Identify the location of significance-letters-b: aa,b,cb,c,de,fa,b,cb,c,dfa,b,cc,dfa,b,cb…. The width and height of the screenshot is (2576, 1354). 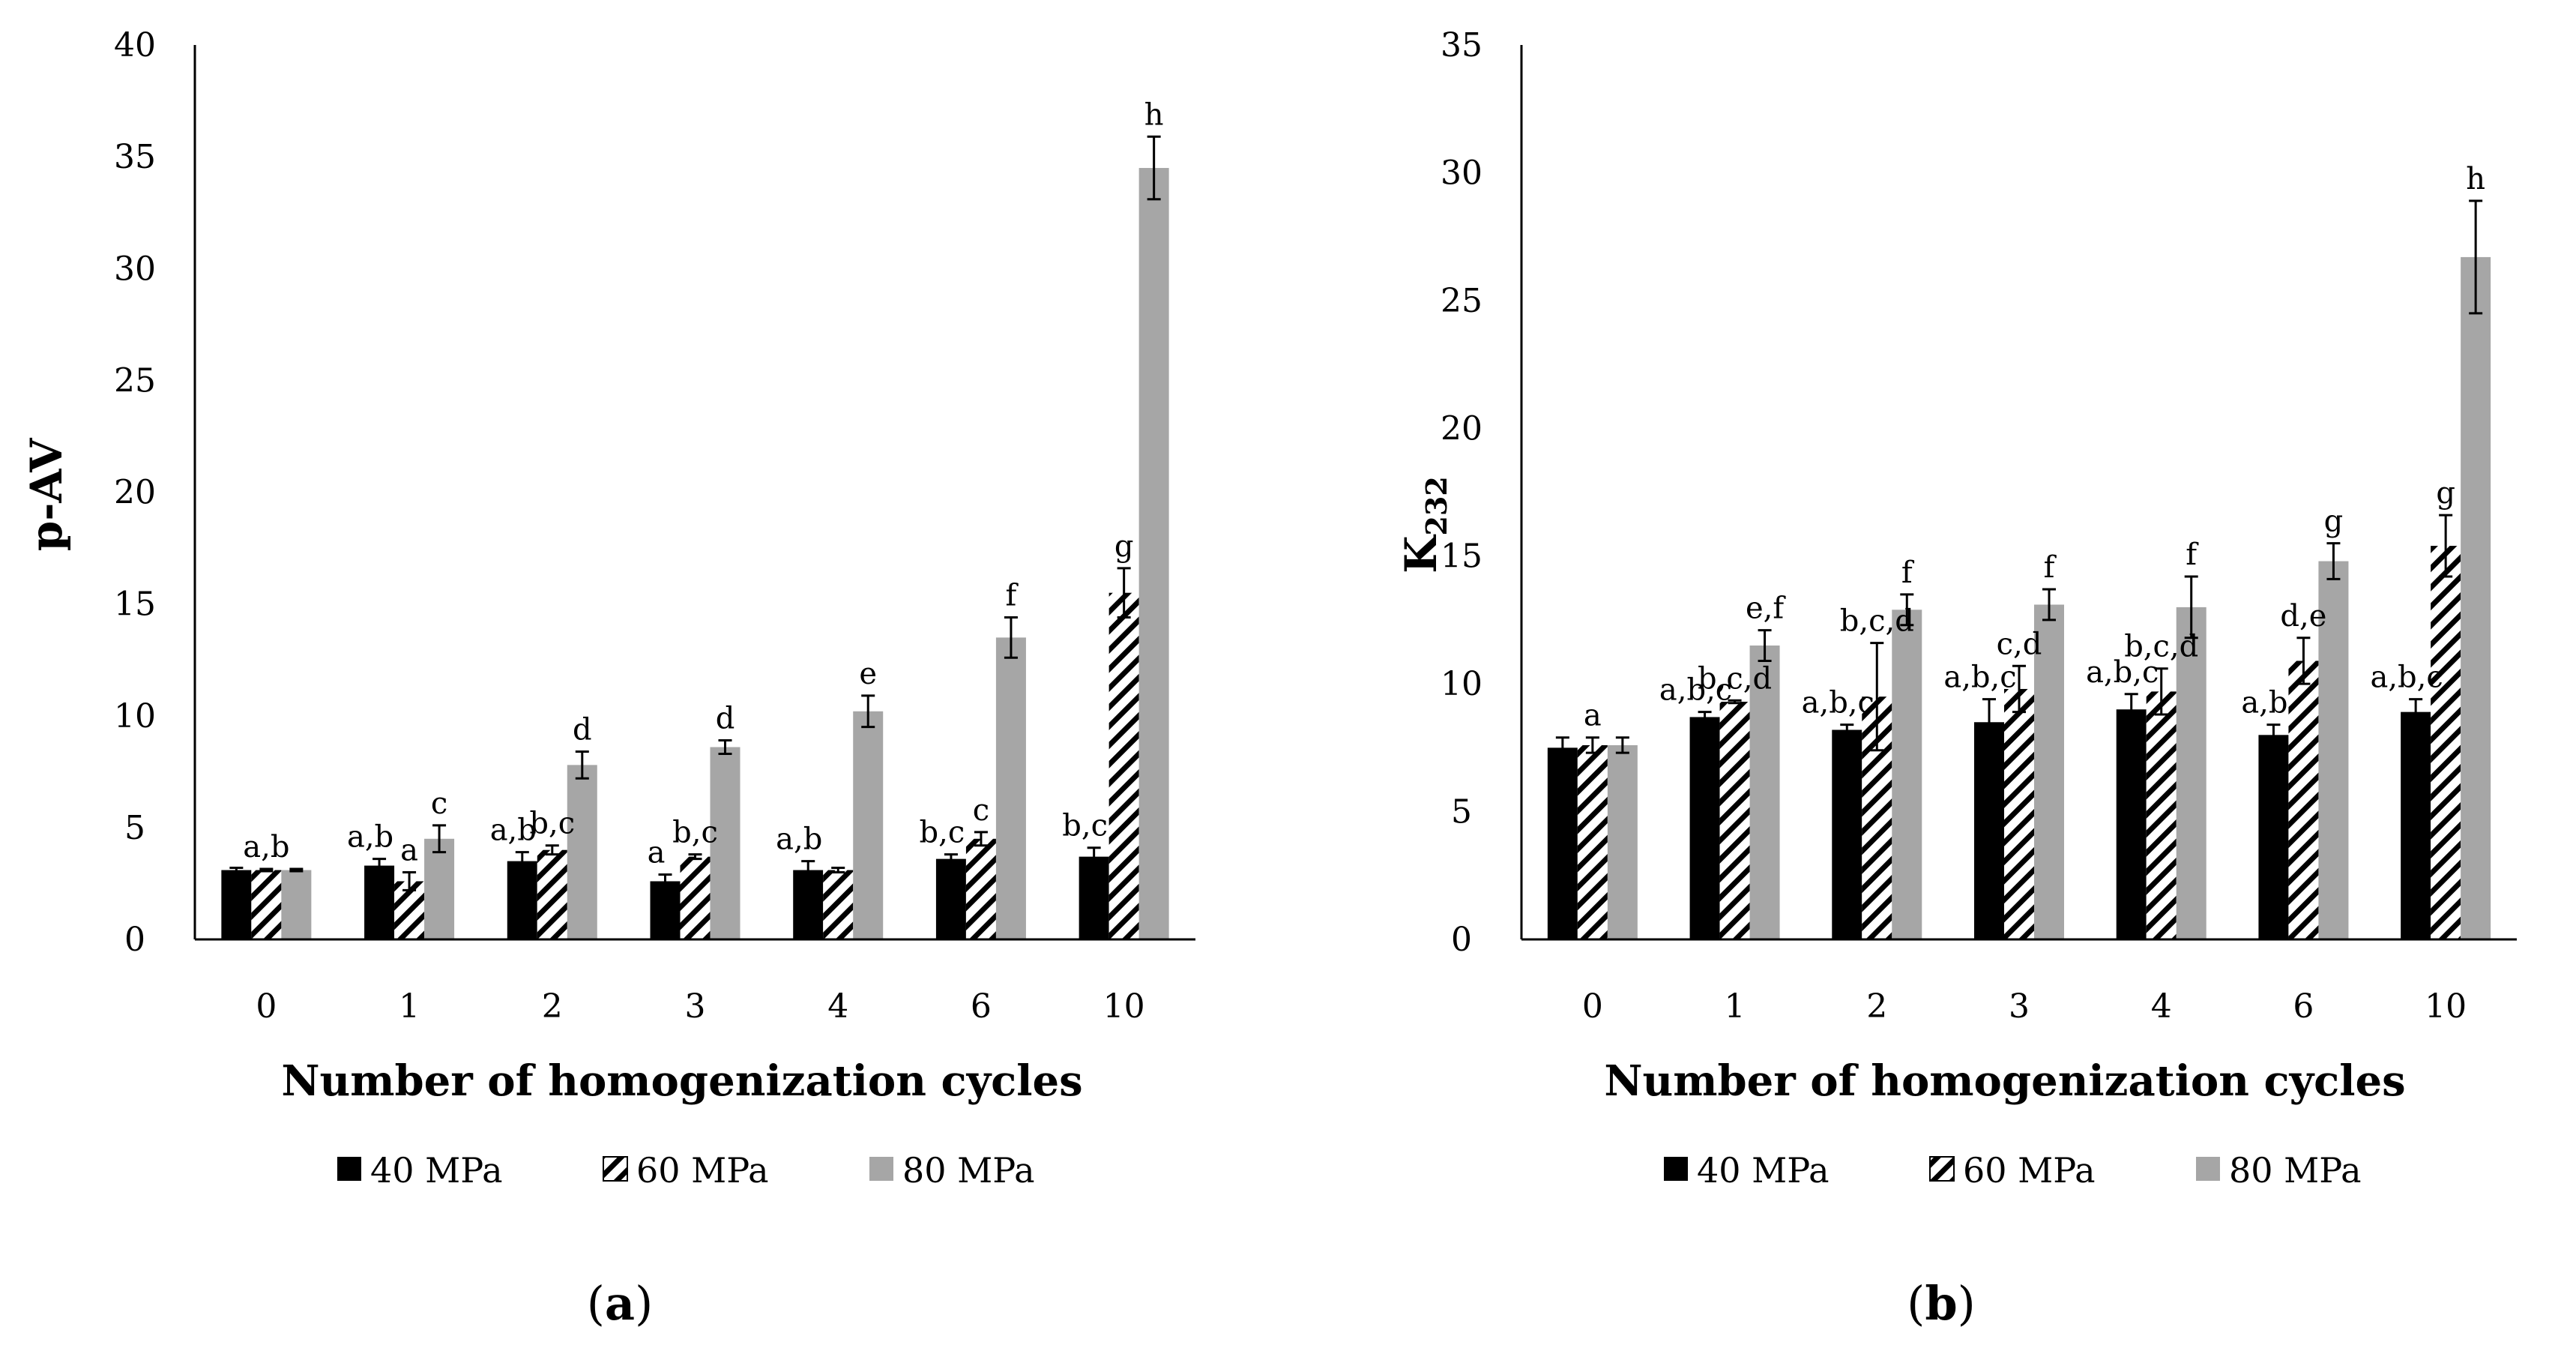
(2035, 447).